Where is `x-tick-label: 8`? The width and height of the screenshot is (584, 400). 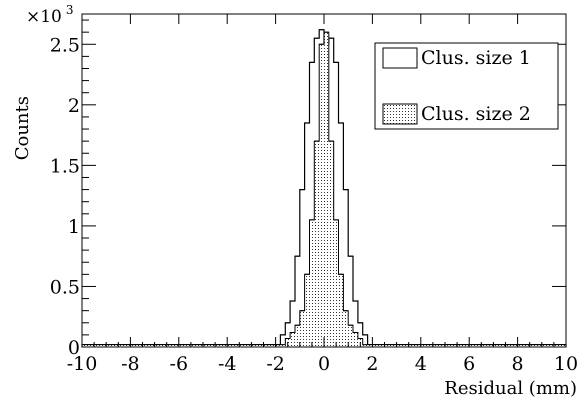 x-tick-label: 8 is located at coordinates (518, 364).